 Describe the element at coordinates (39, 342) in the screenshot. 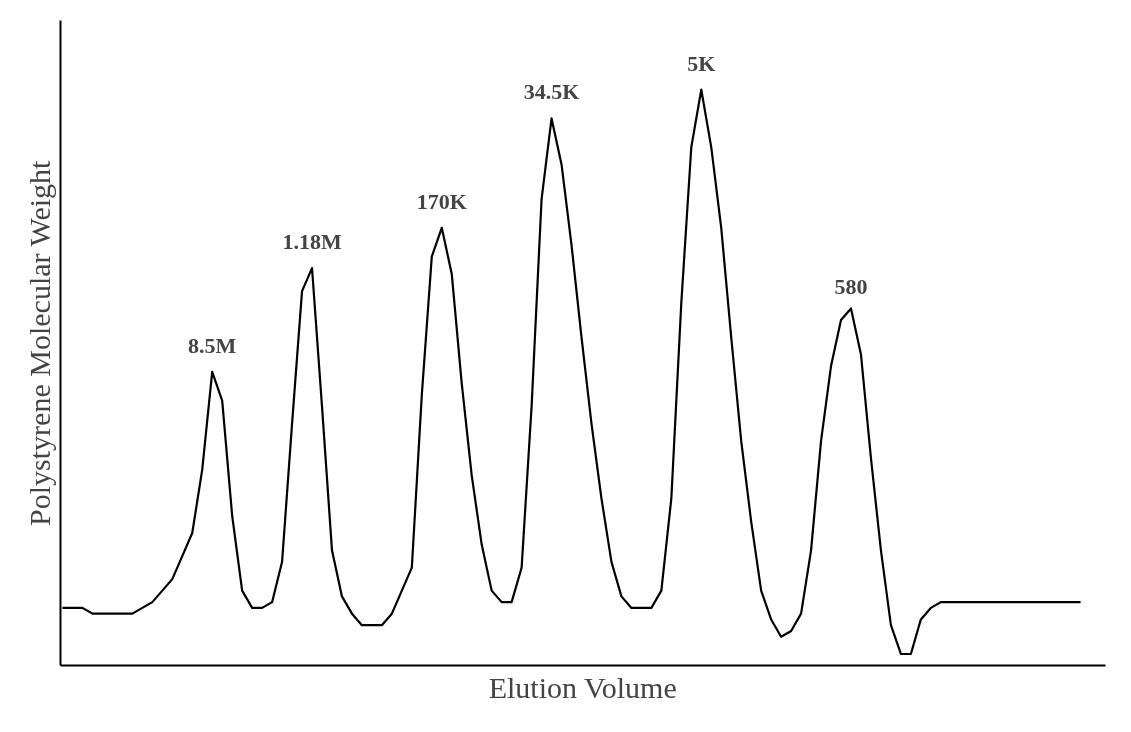

I see `y-axis-title: Polystyrene Molecular Weight` at that location.